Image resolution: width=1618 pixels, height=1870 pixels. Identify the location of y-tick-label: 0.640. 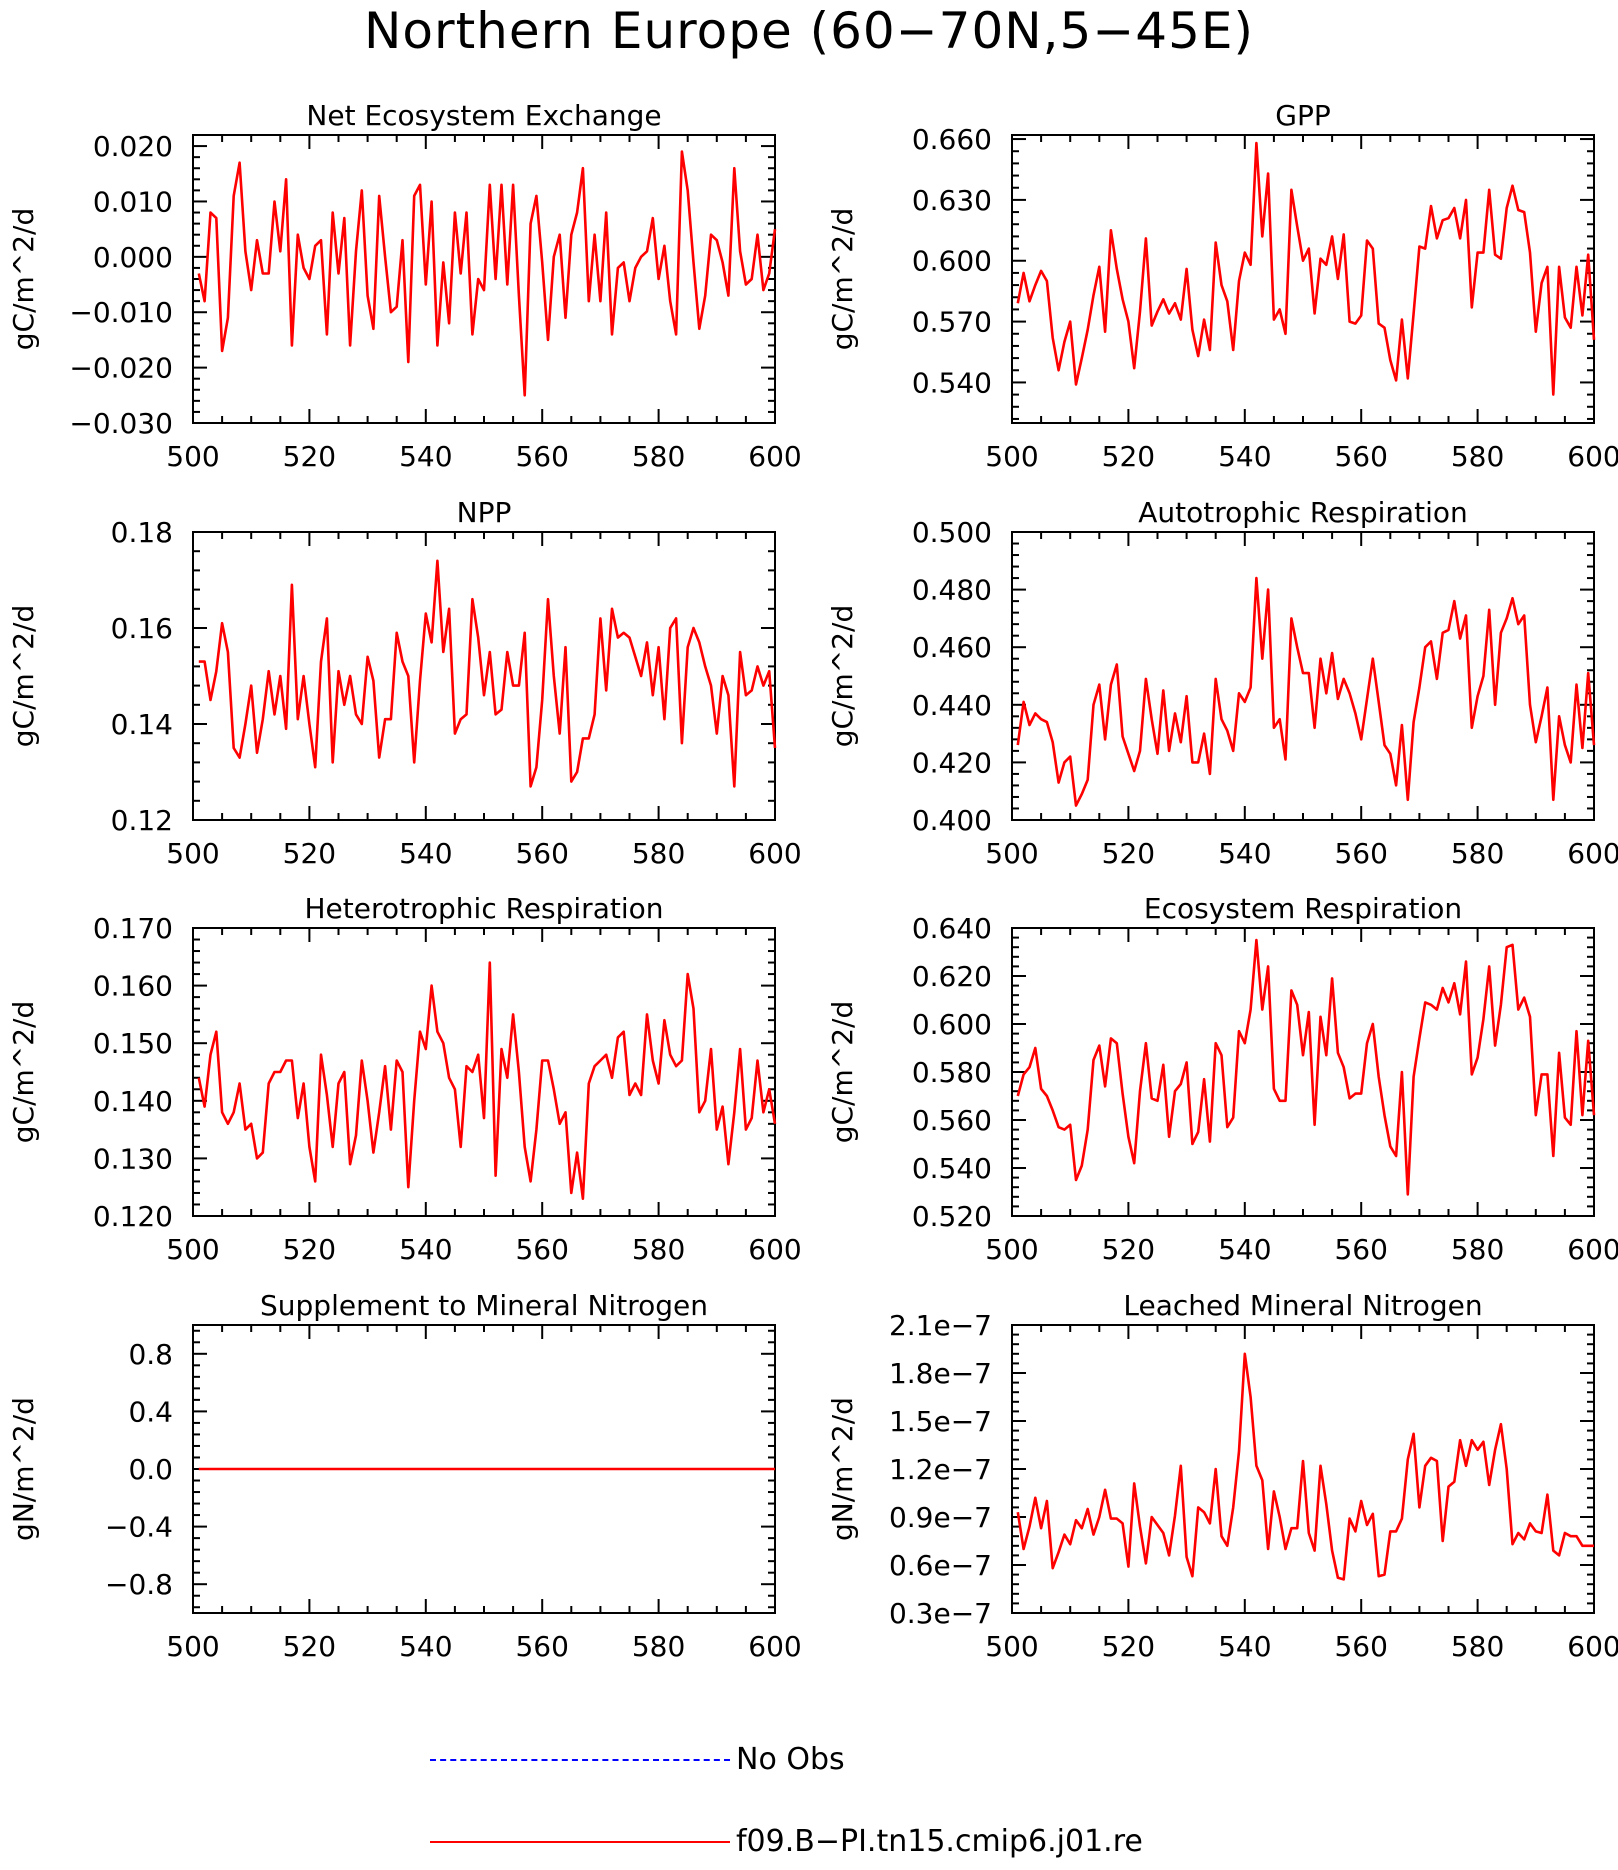
(952, 928).